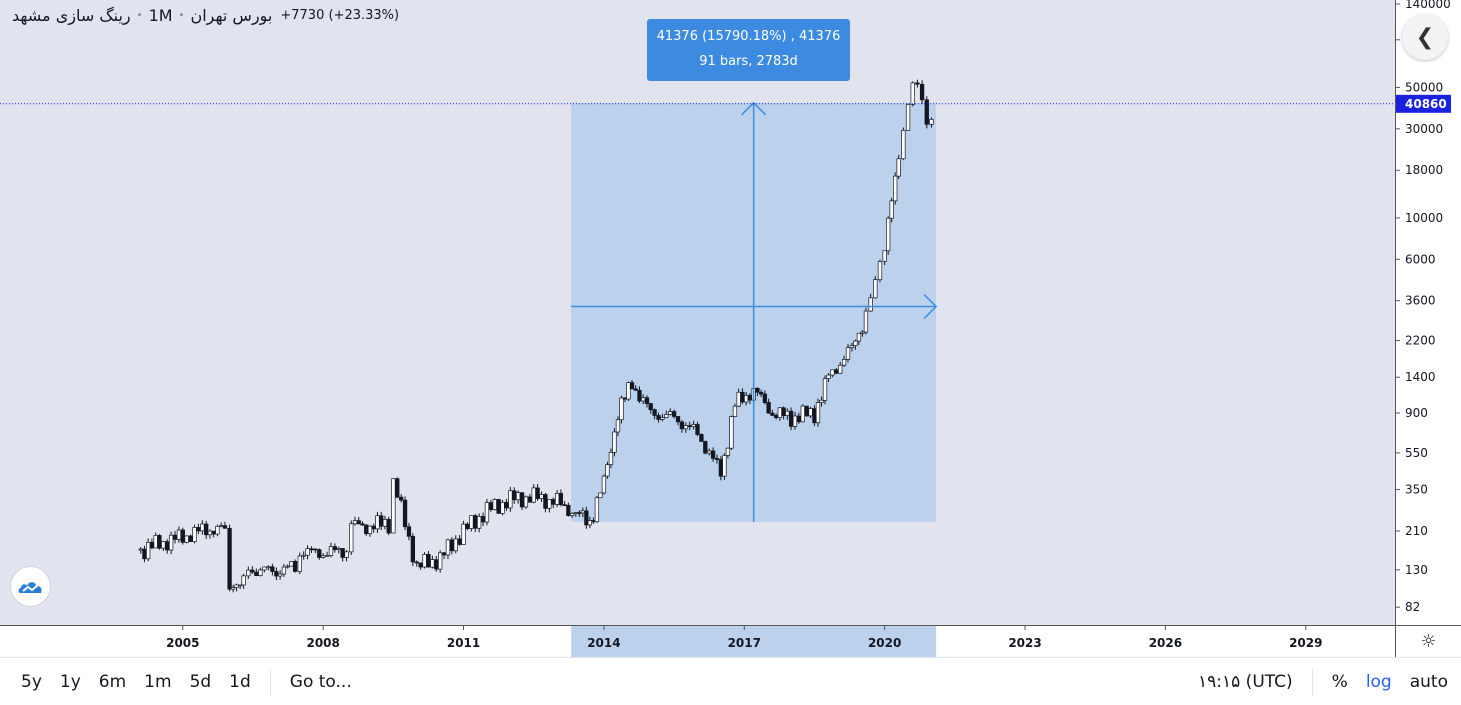 The height and width of the screenshot is (705, 1461). I want to click on range-6m-button: 6m, so click(112, 681).